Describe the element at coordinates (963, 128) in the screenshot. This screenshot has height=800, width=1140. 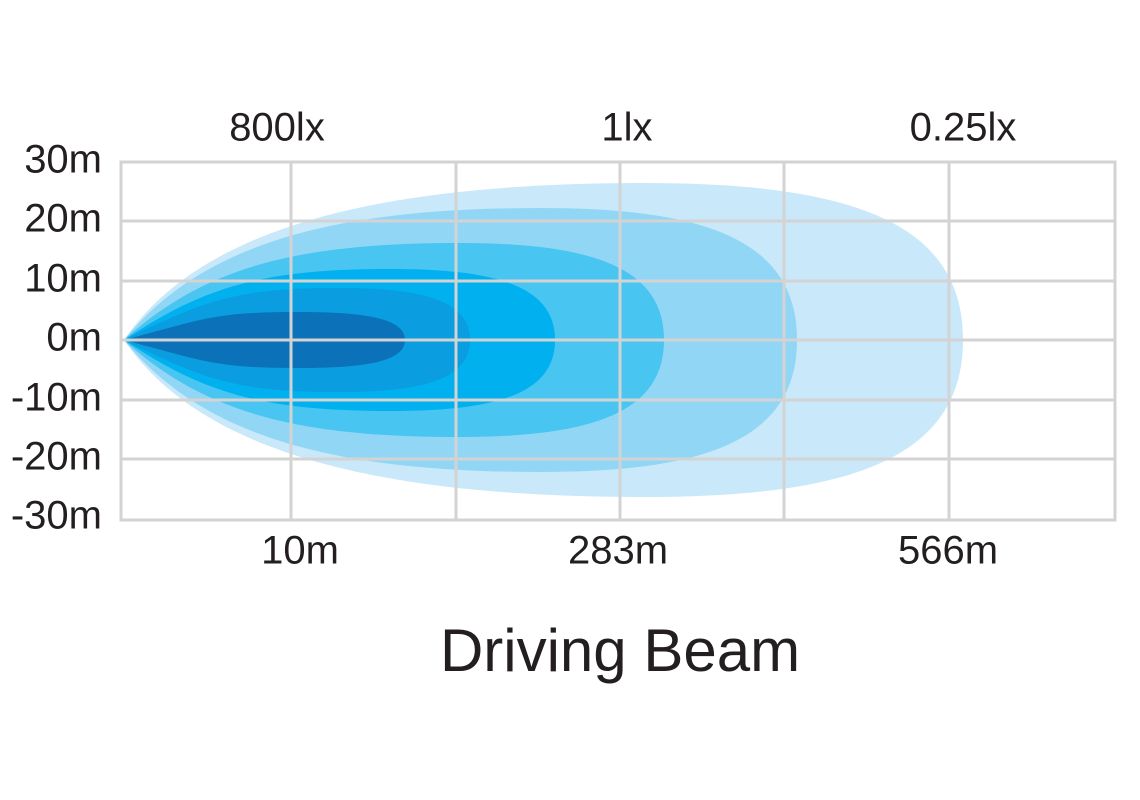
I see `lux-label: 0.25lx` at that location.